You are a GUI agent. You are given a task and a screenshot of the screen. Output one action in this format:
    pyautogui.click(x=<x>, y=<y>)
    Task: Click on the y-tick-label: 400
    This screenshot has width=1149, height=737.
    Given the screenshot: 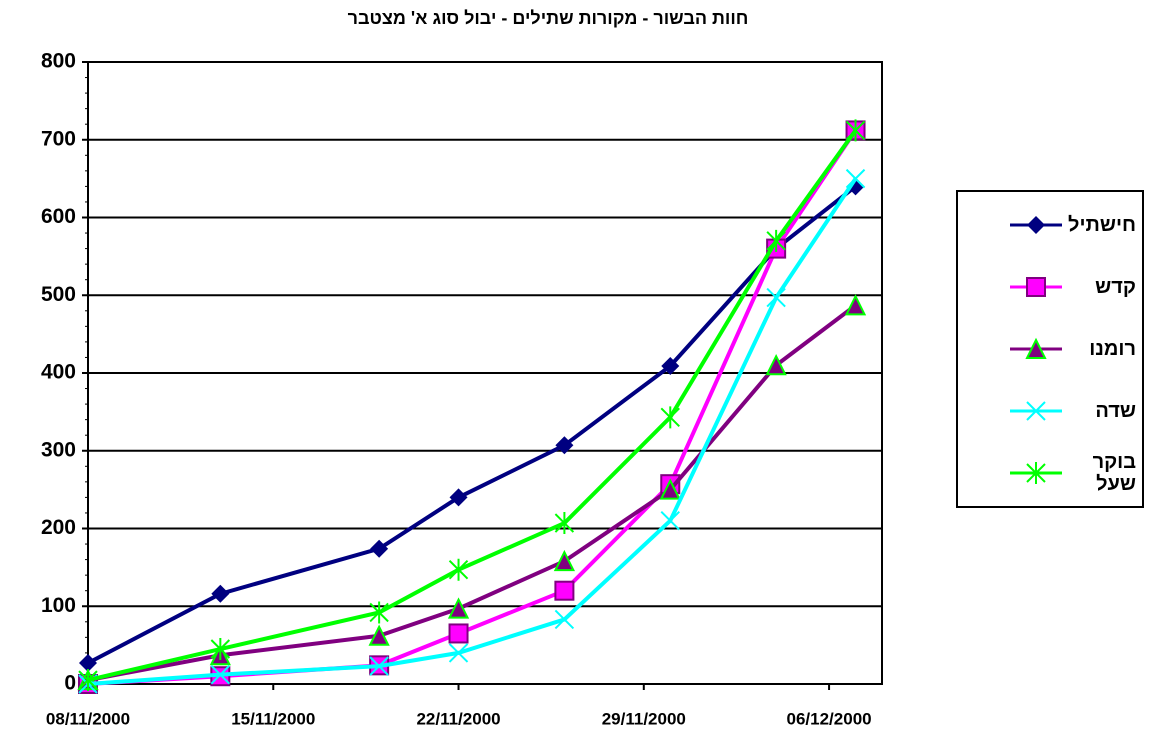 What is the action you would take?
    pyautogui.click(x=58, y=372)
    